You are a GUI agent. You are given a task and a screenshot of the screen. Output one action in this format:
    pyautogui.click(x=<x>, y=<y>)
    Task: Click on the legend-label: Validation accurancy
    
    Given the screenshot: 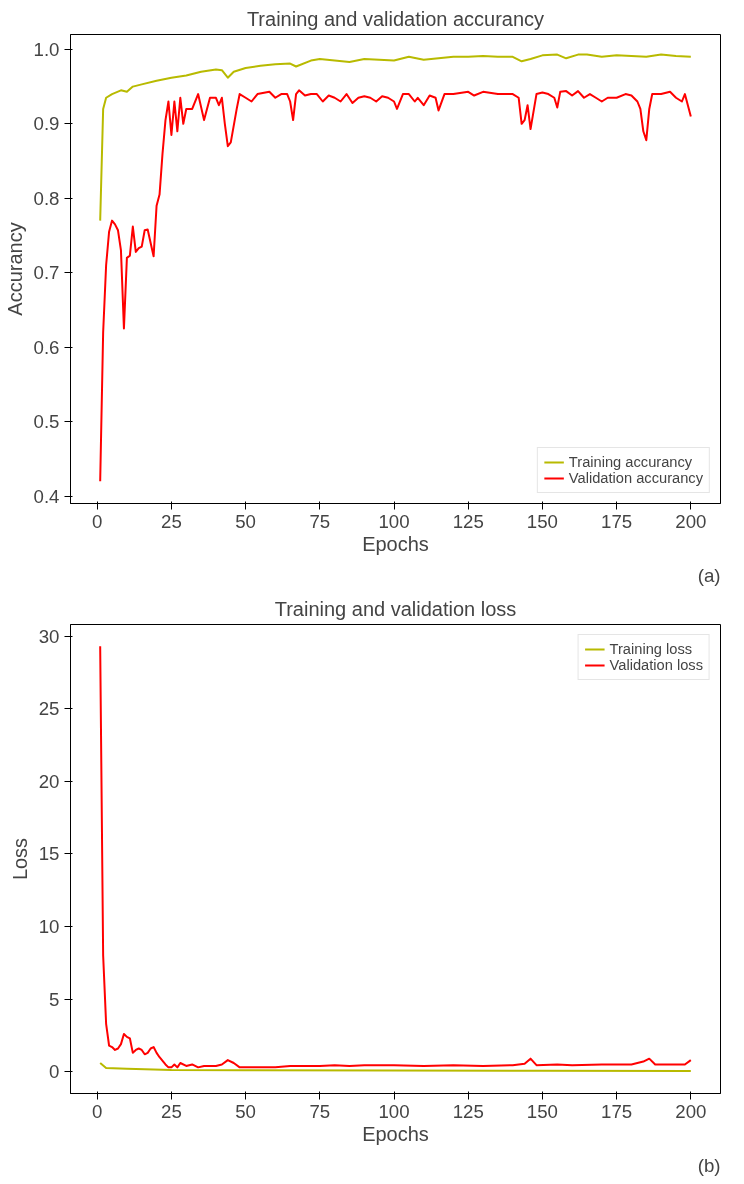 What is the action you would take?
    pyautogui.click(x=635, y=478)
    